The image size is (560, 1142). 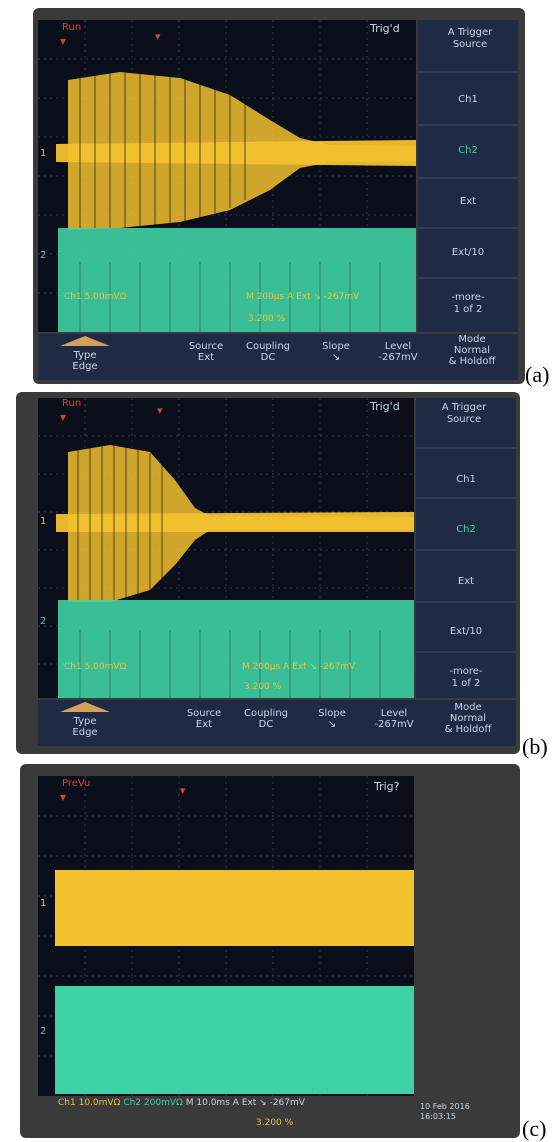 I want to click on panel-label-a: (a), so click(x=537, y=374).